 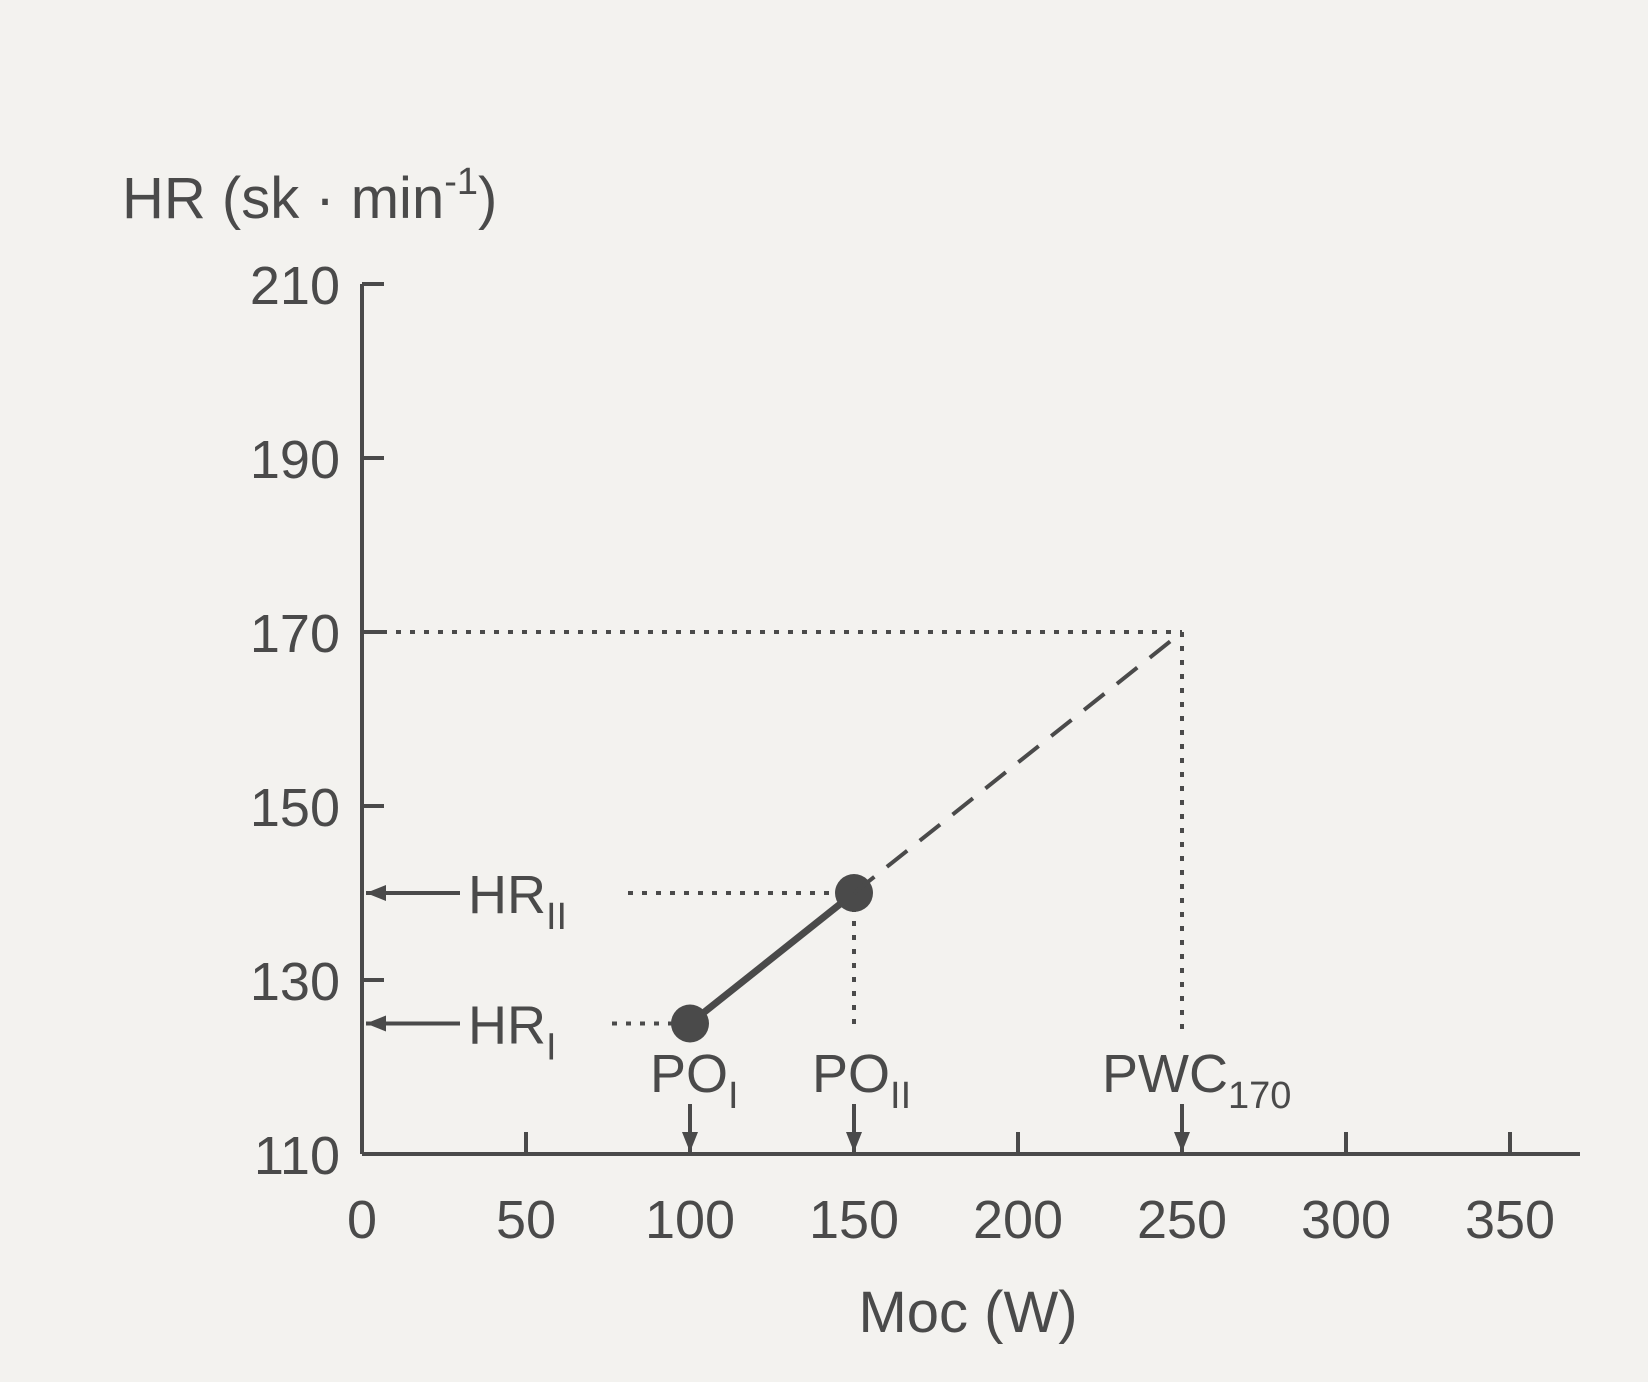 I want to click on pwc-arrow-head, so click(x=1182, y=1142).